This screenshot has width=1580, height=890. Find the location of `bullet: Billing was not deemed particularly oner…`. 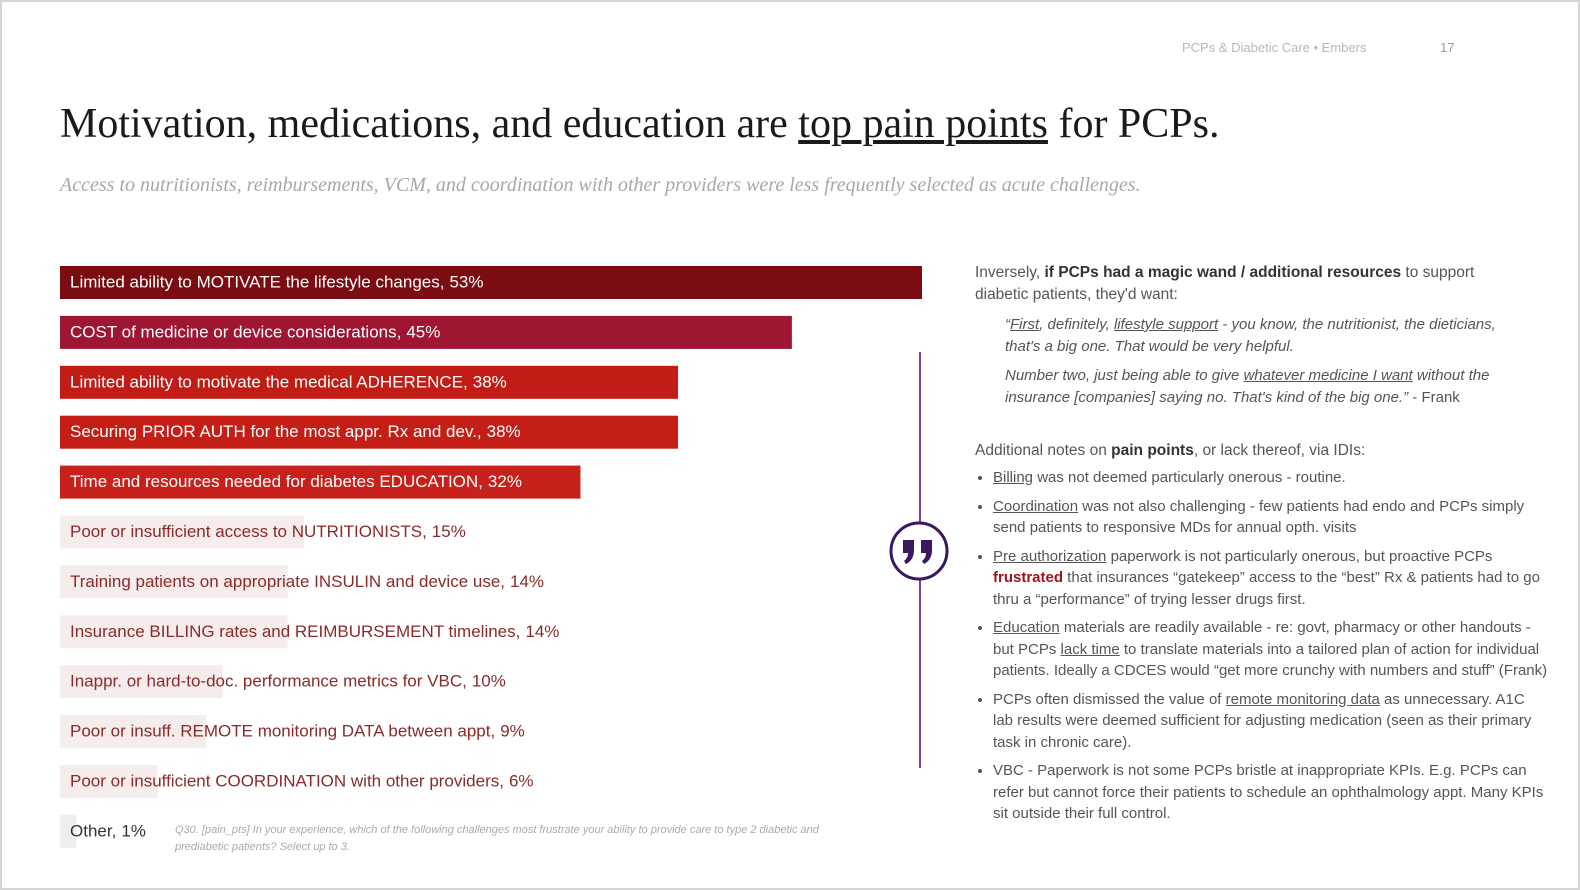

bullet: Billing was not deemed particularly oner… is located at coordinates (1270, 478).